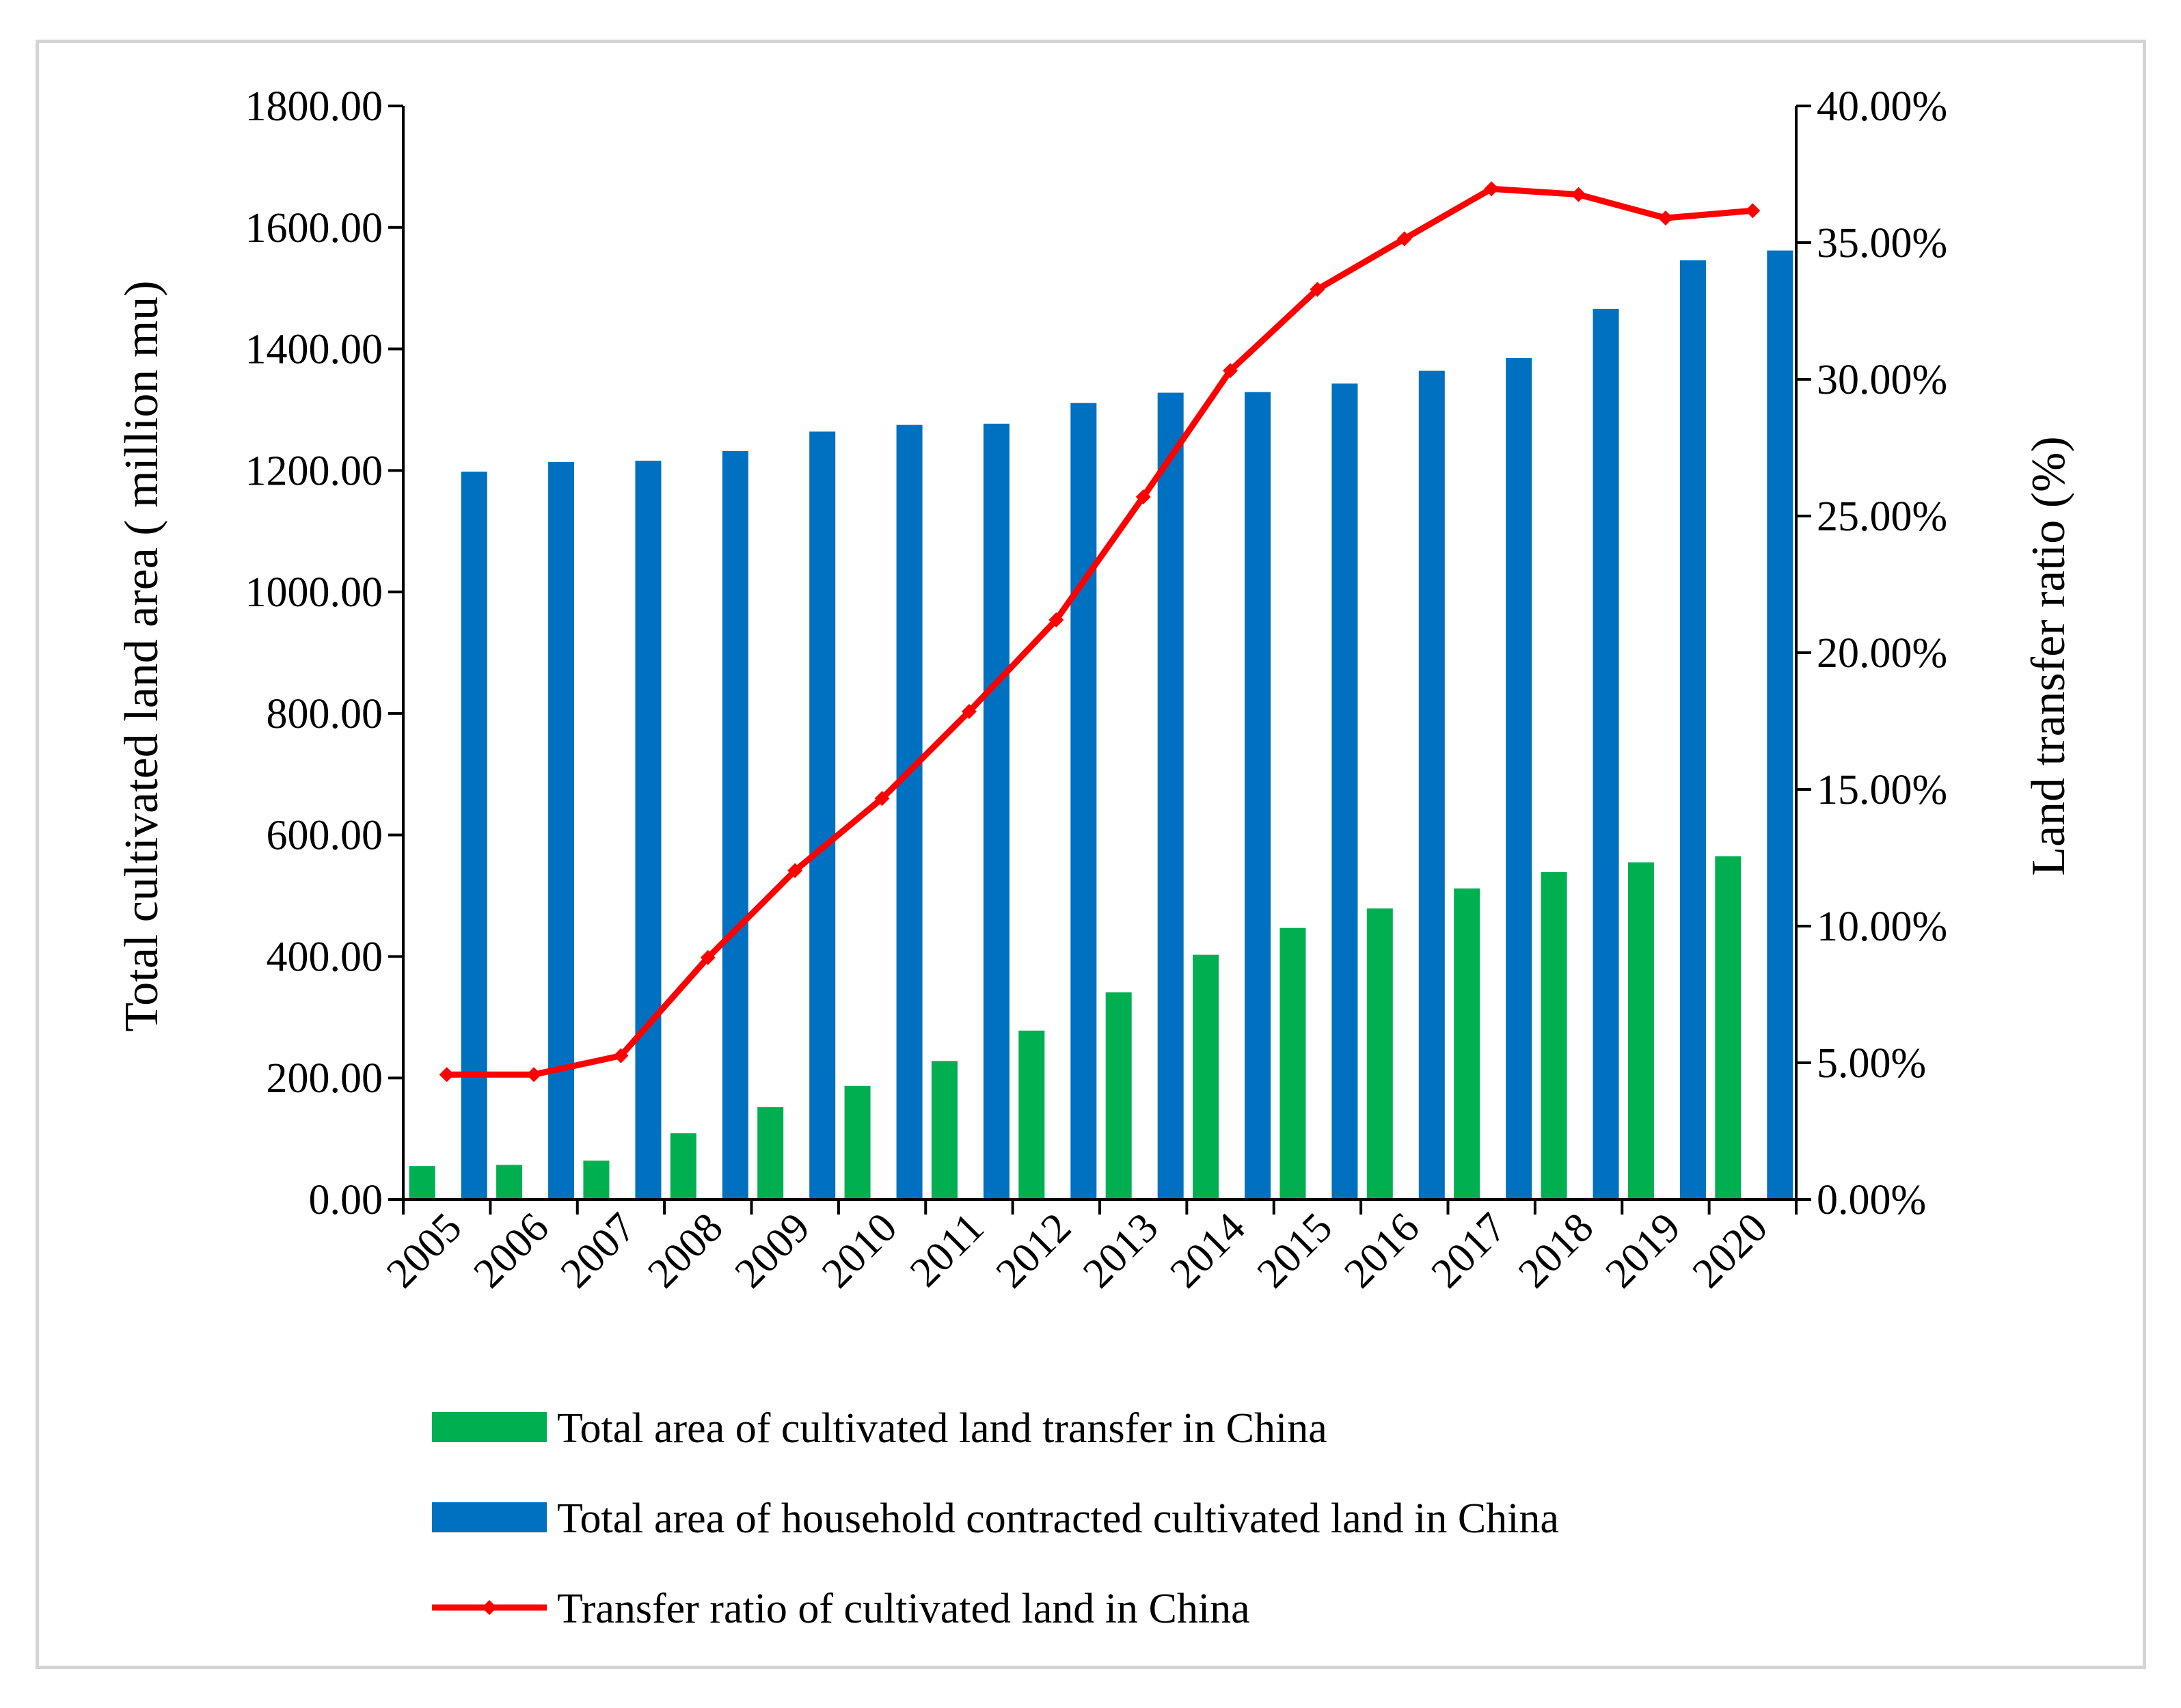 The height and width of the screenshot is (1708, 2181). Describe the element at coordinates (1578, 194) in the screenshot. I see `transfer-ratio-point-2018` at that location.